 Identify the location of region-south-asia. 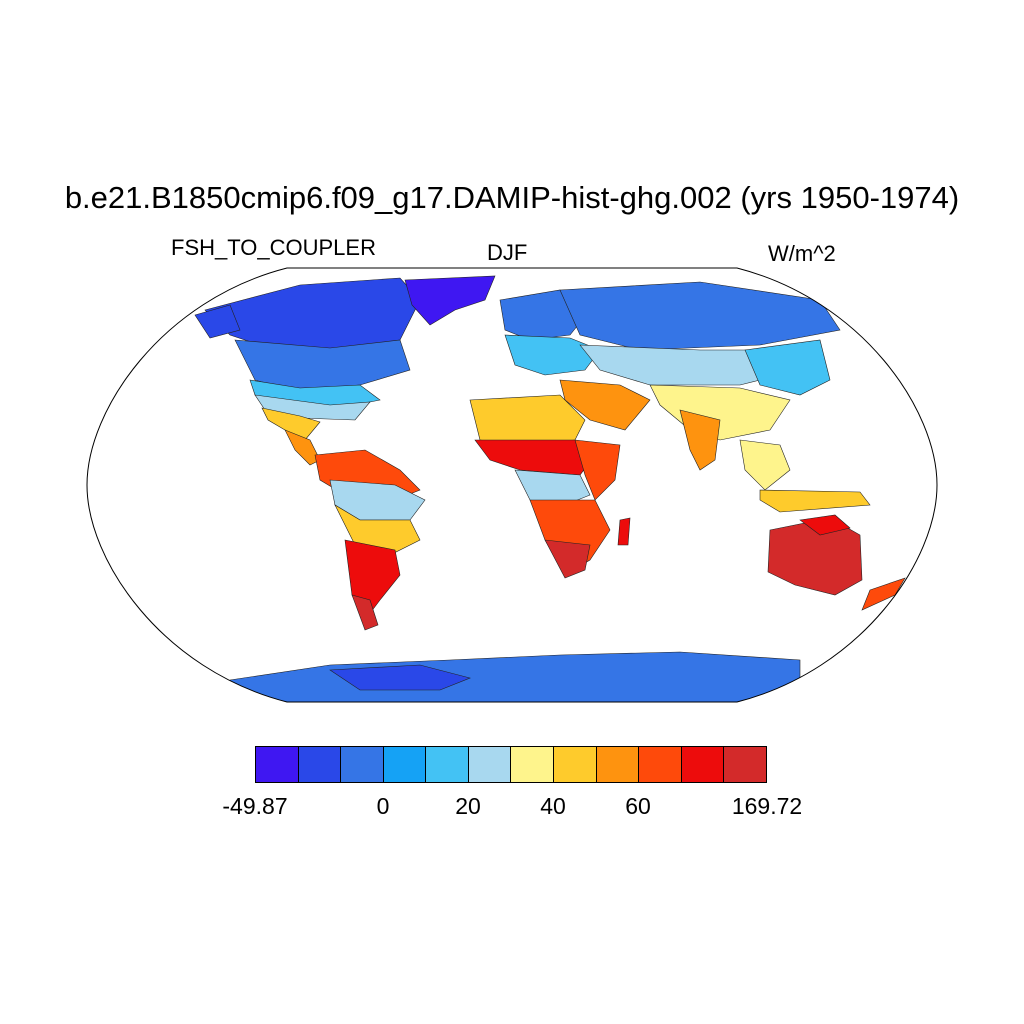
(720, 412).